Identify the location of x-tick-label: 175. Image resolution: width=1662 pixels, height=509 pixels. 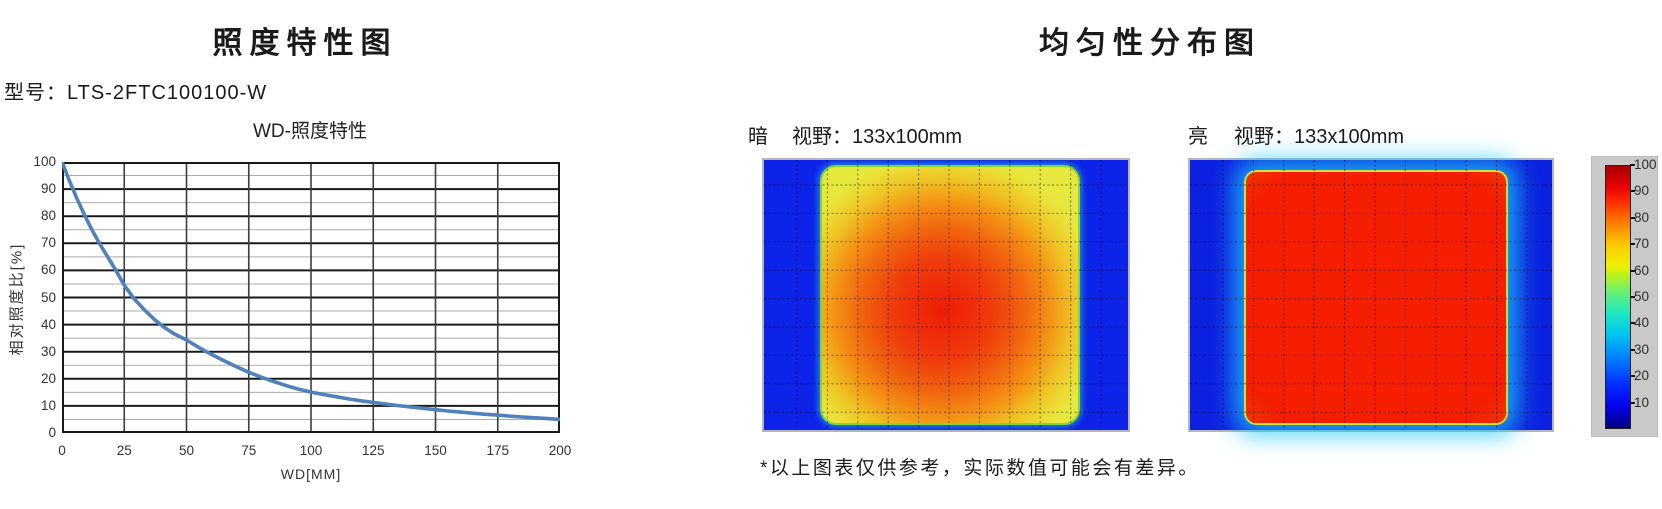
(498, 450).